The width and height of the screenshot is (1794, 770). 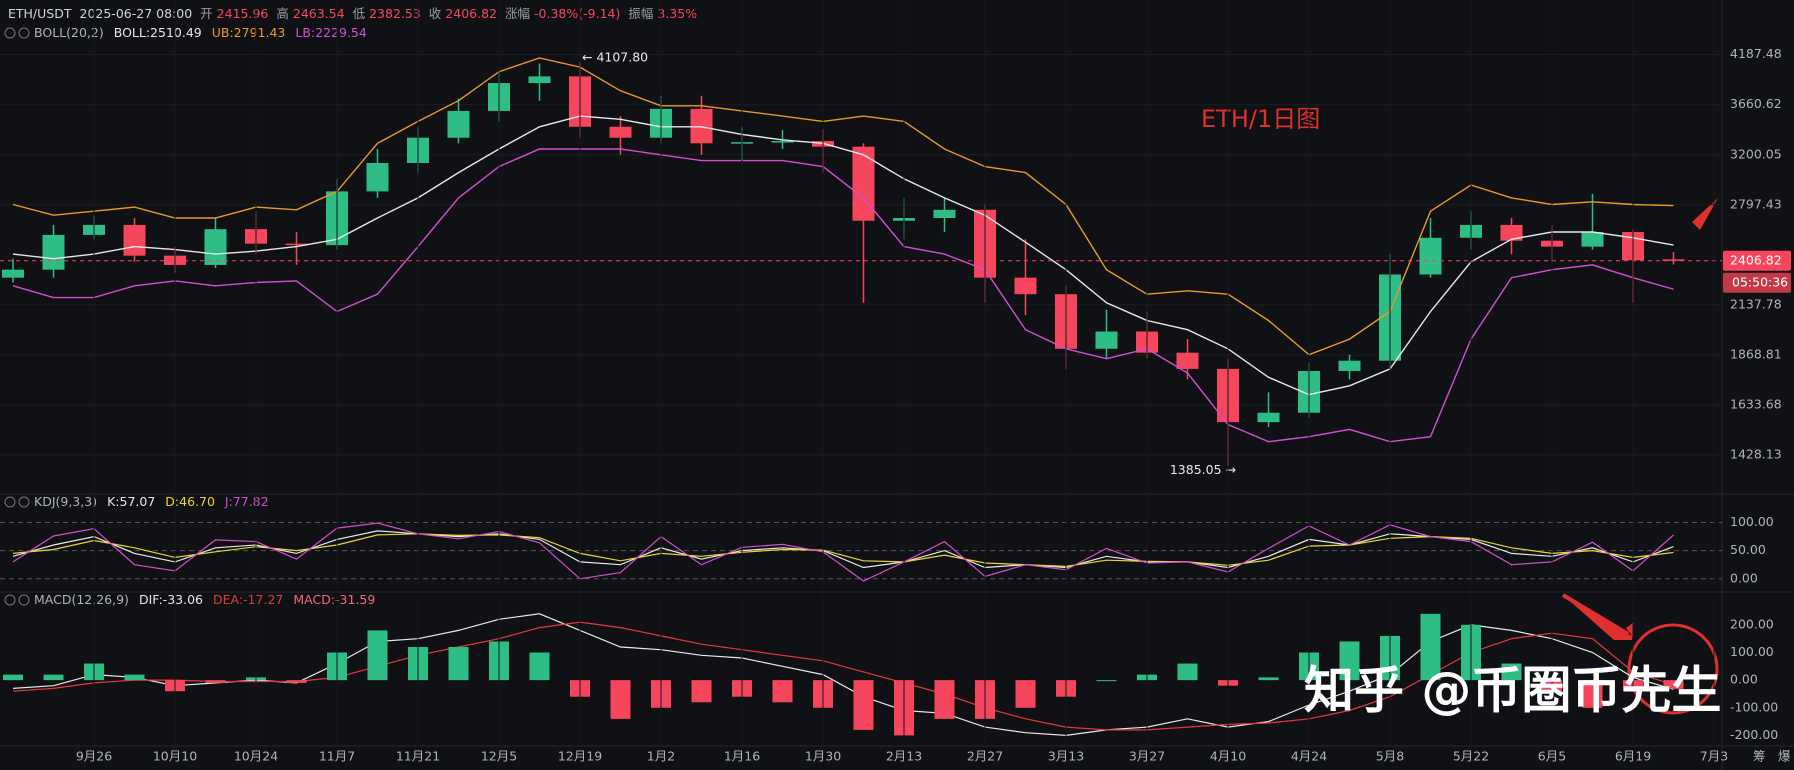 I want to click on legend-entry: 2025-06-27 08:00, so click(x=136, y=13).